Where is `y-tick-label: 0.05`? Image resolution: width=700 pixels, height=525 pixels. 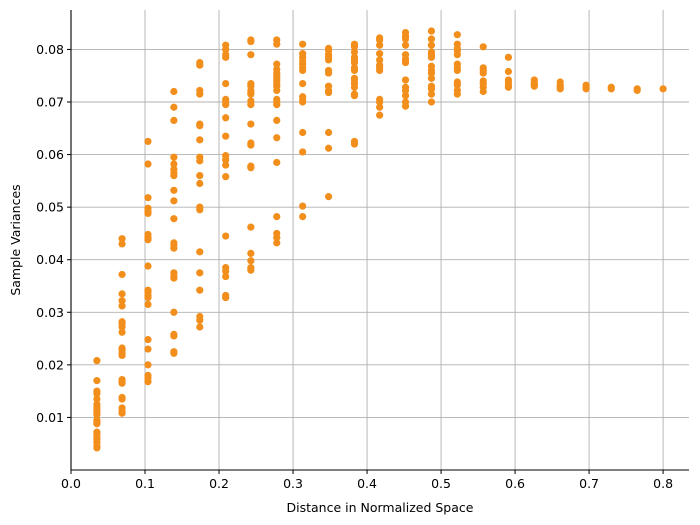
y-tick-label: 0.05 is located at coordinates (50, 207).